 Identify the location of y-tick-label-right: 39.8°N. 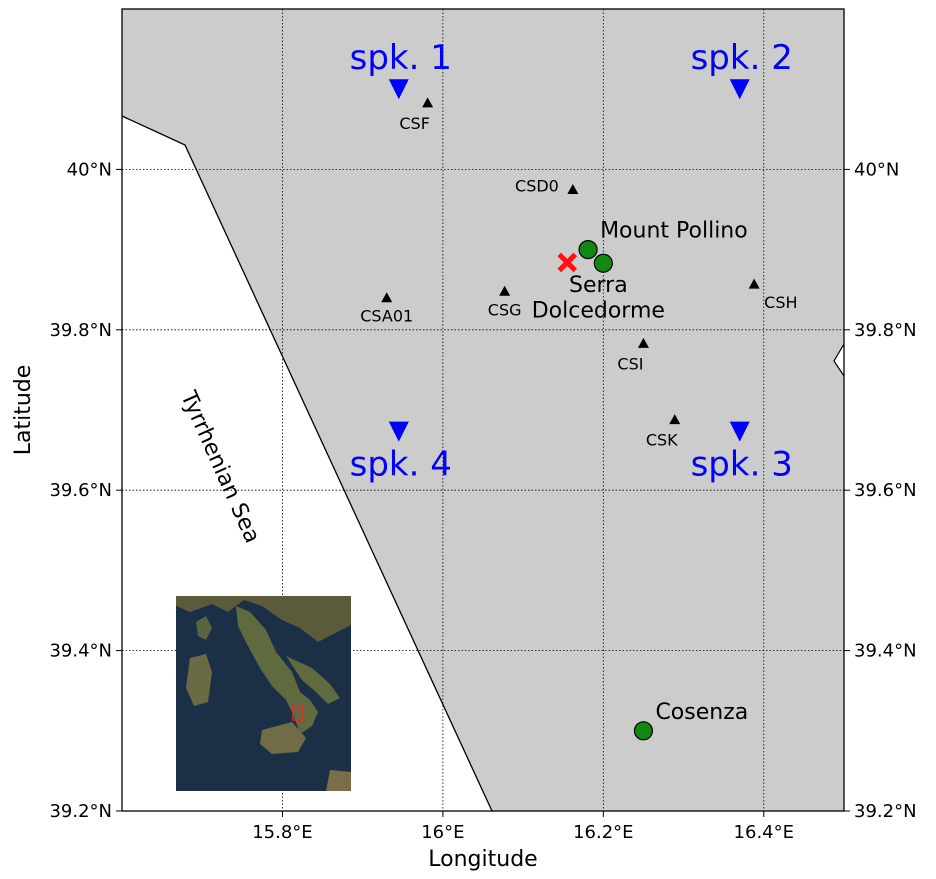
(885, 330).